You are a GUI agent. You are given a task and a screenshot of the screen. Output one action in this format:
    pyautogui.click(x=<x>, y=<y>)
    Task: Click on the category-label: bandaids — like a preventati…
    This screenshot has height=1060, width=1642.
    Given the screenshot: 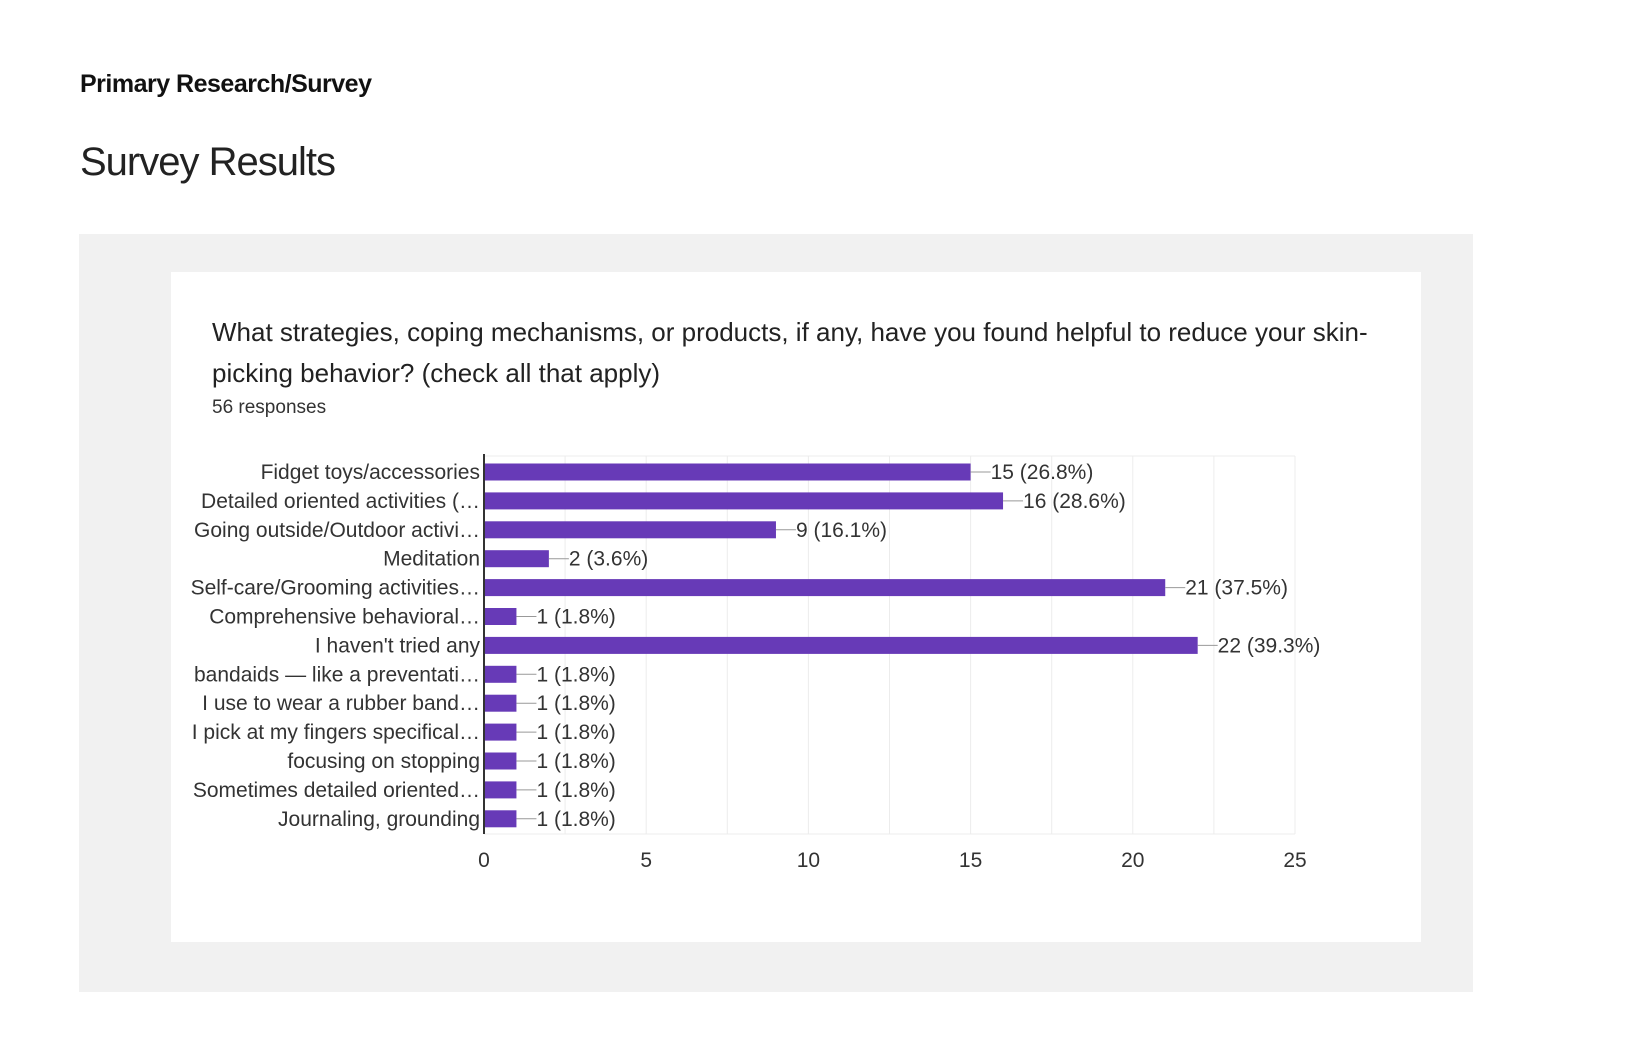 What is the action you would take?
    pyautogui.click(x=337, y=674)
    